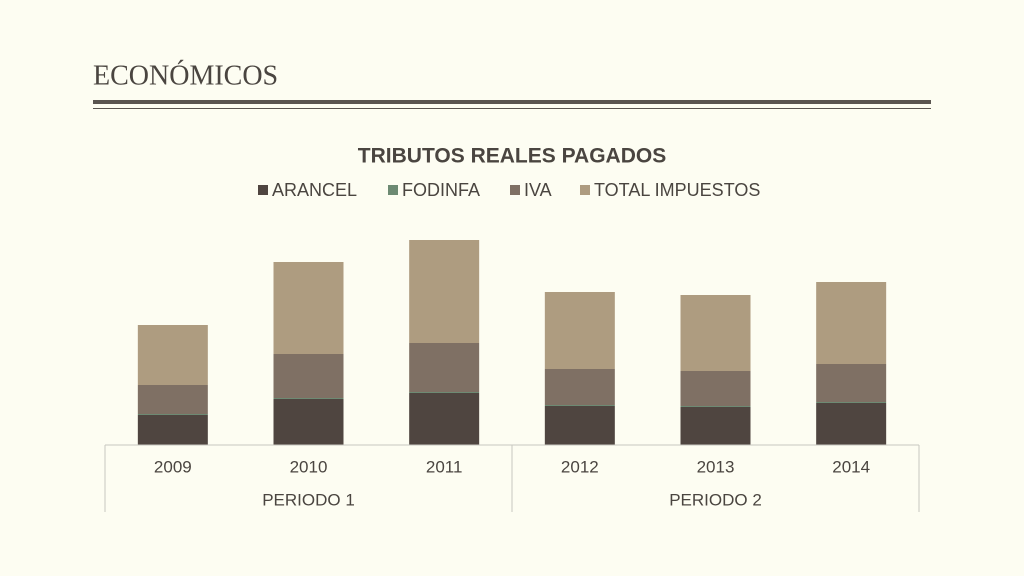 This screenshot has width=1024, height=576. I want to click on legend-label: ARANCEL, so click(314, 190).